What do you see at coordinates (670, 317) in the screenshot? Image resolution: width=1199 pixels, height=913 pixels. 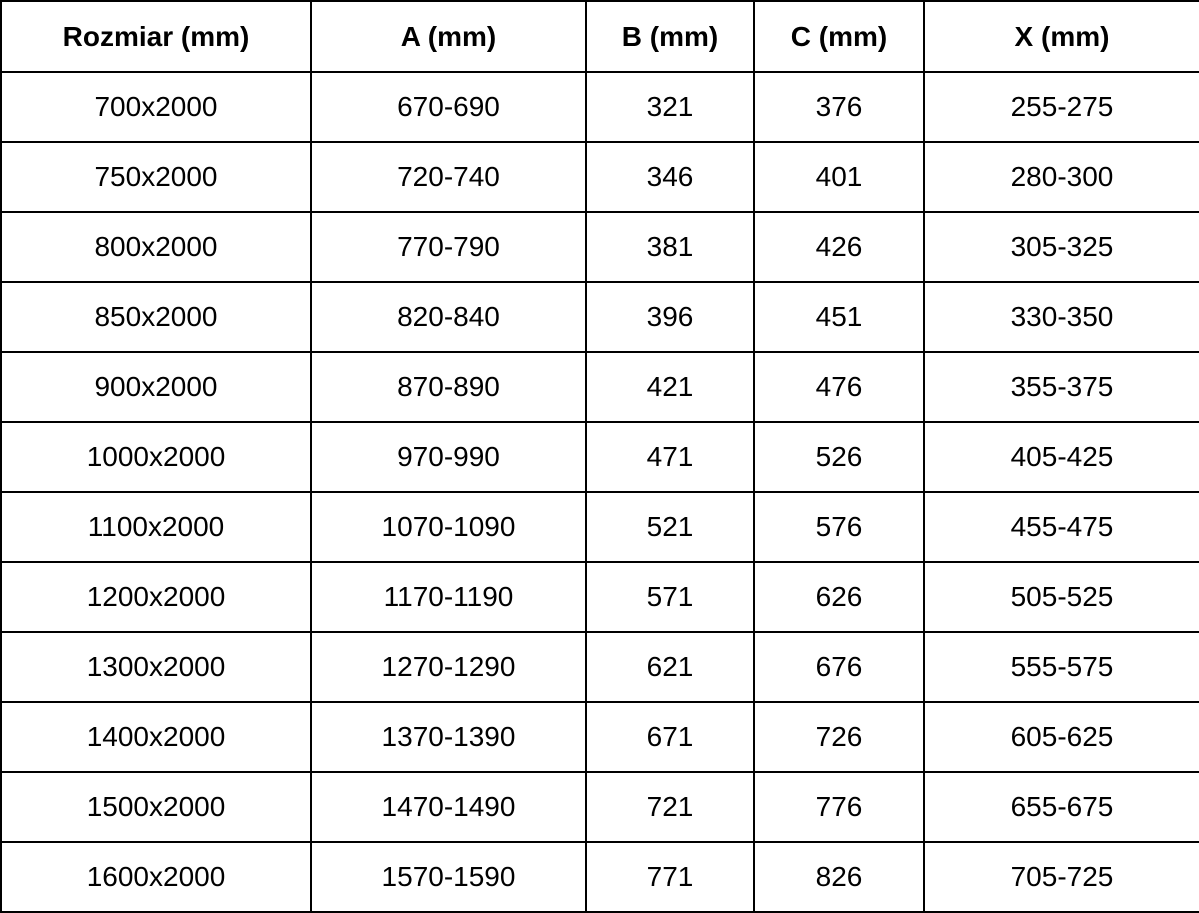 I see `table-cell: 396` at bounding box center [670, 317].